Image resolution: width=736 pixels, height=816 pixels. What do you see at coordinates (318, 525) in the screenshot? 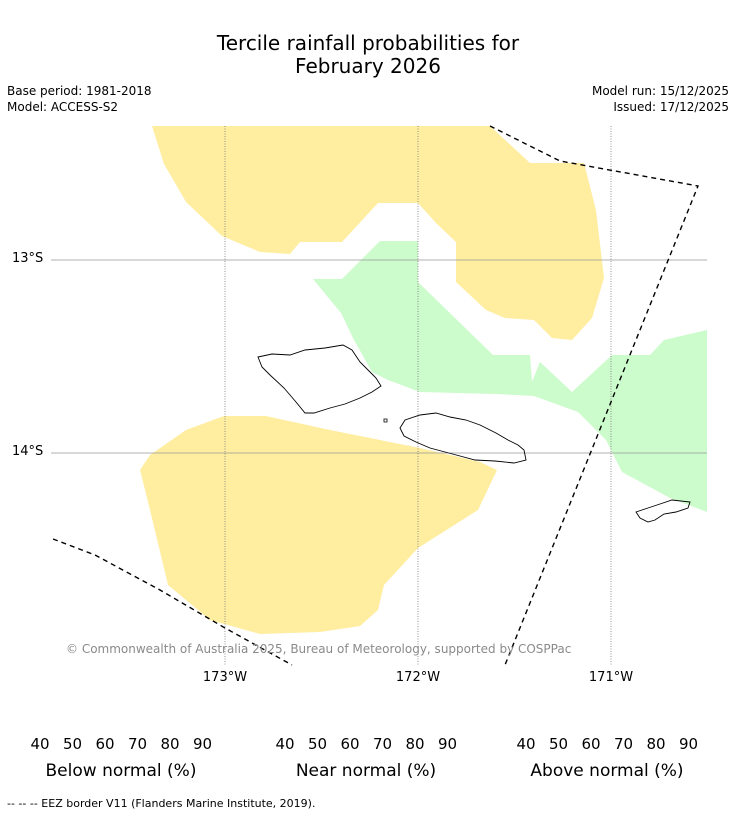
I see `below-normal-region-south` at bounding box center [318, 525].